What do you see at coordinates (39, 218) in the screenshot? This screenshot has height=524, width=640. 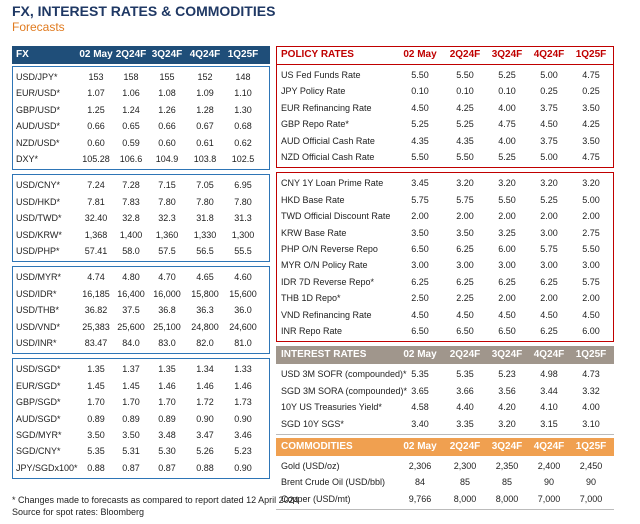 I see `row-label: USD/TWD*` at bounding box center [39, 218].